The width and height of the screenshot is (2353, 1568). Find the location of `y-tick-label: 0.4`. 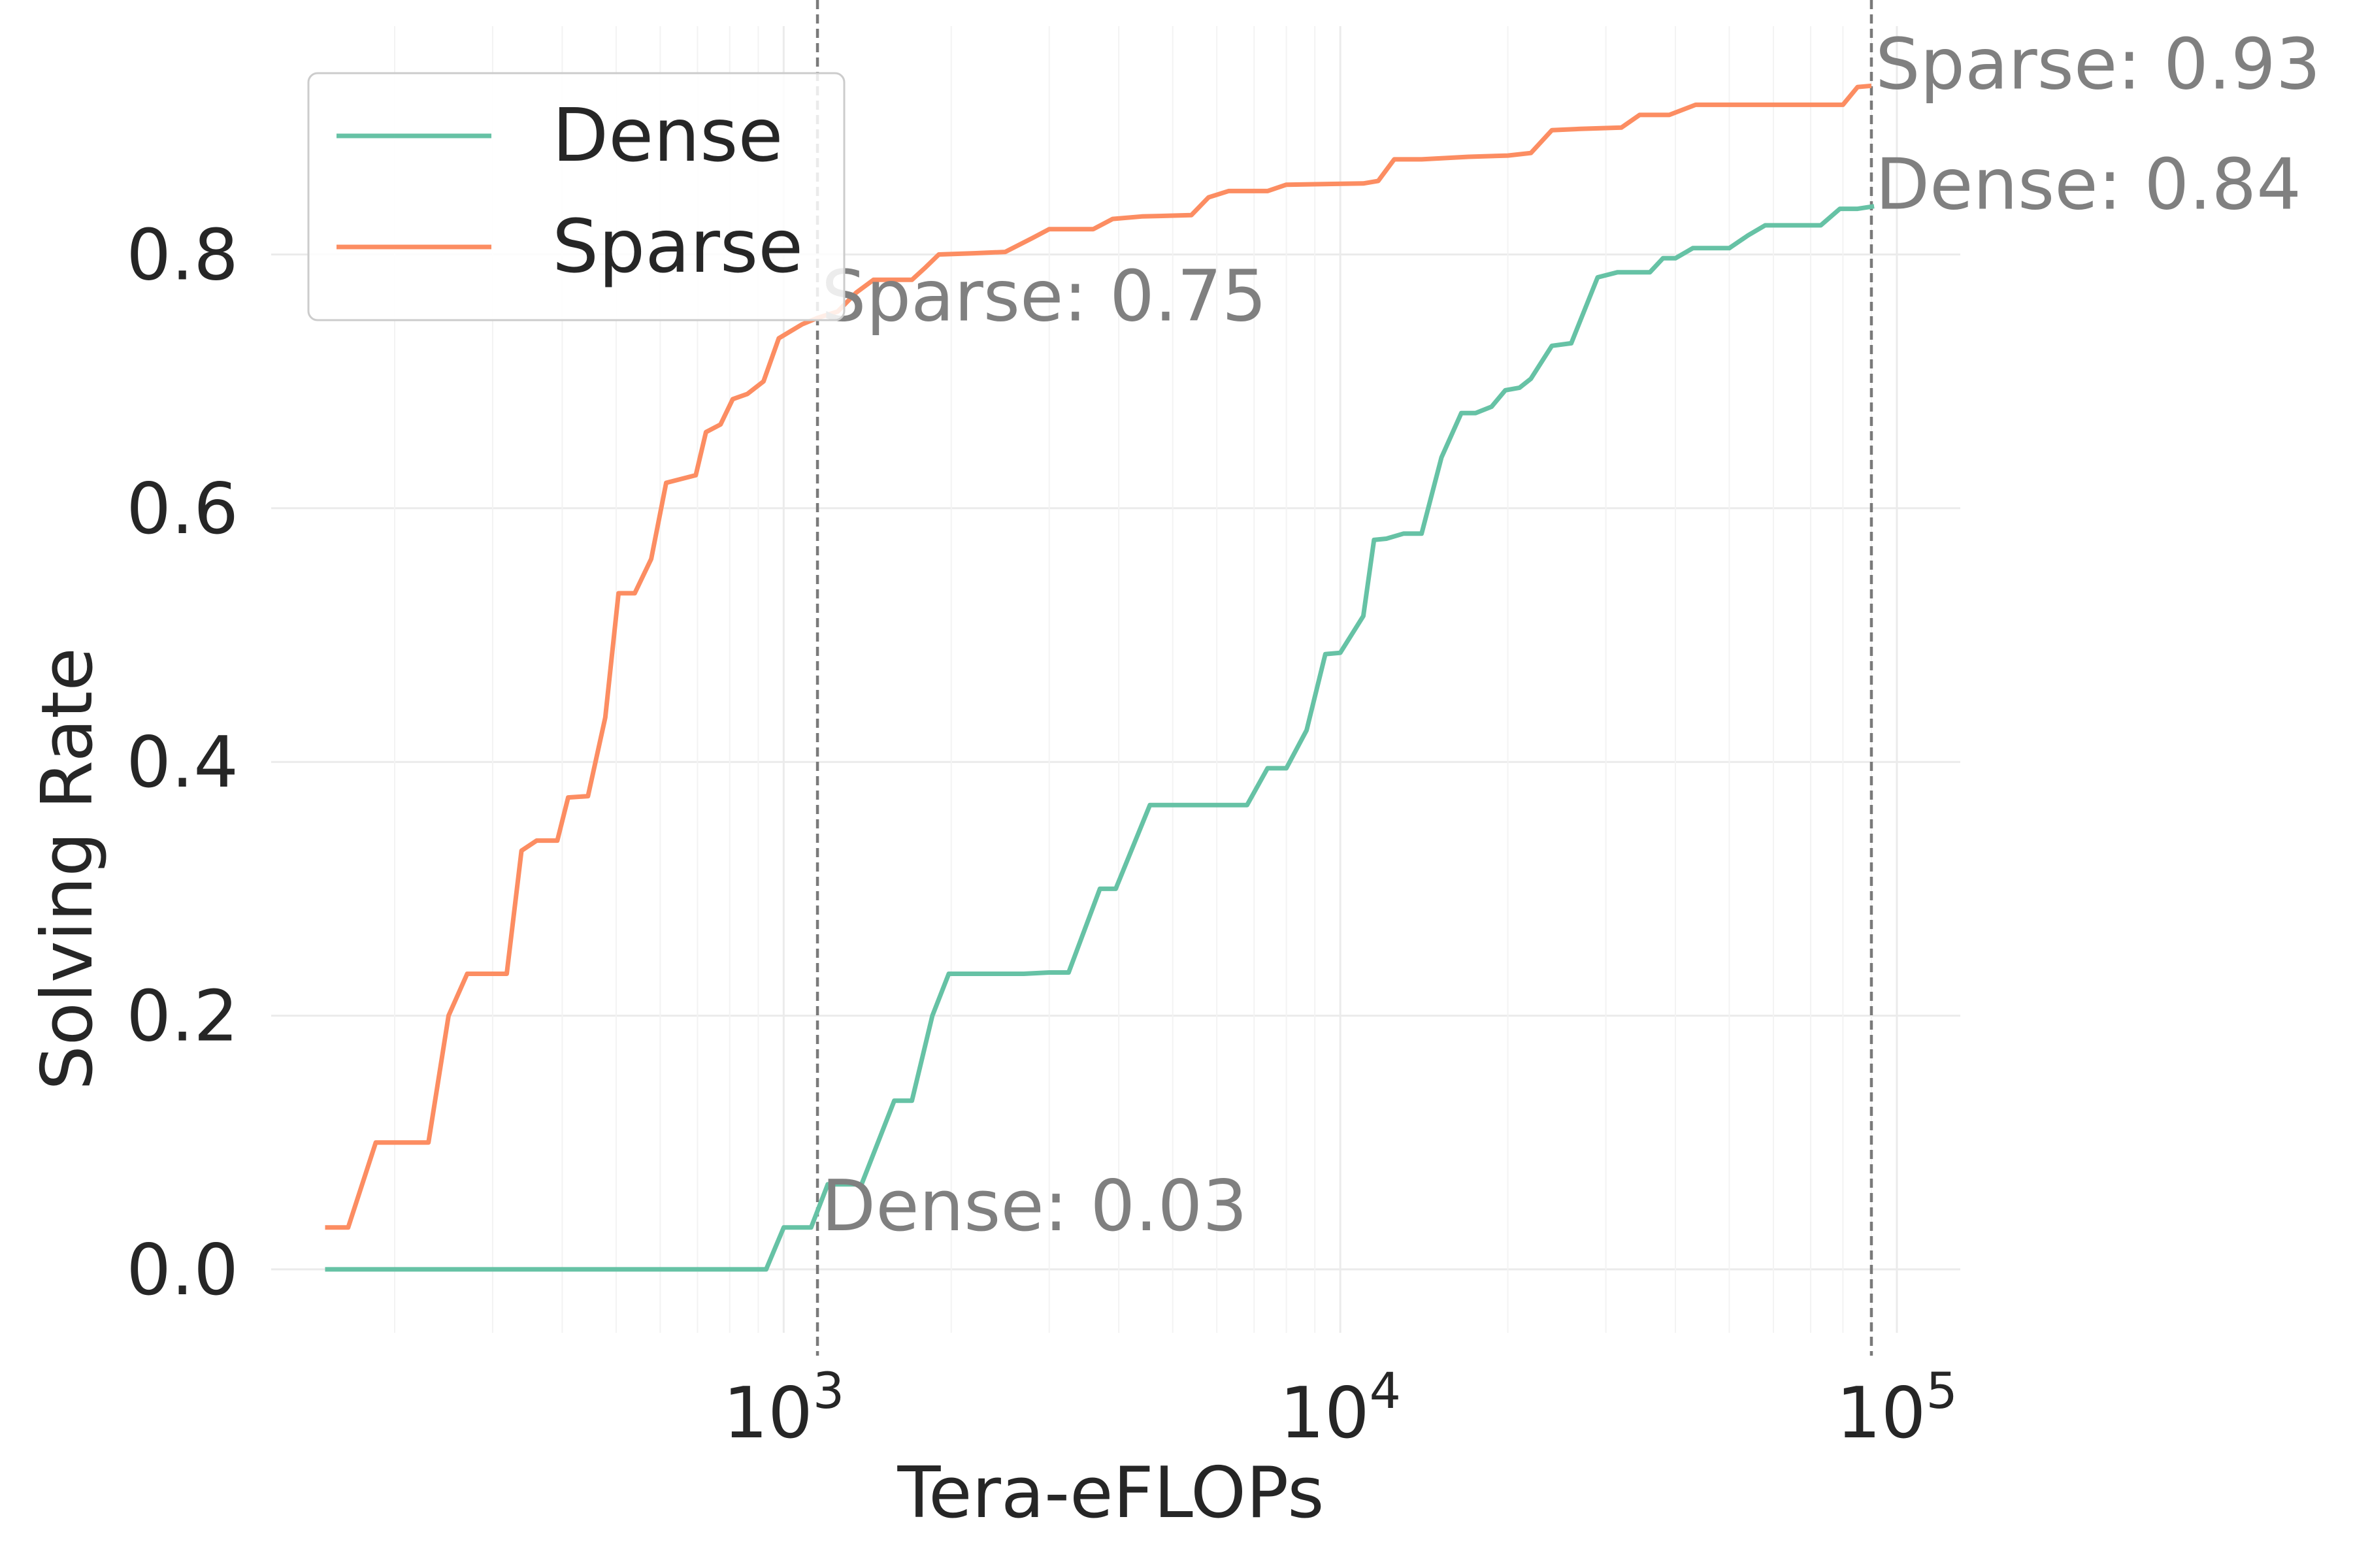

y-tick-label: 0.4 is located at coordinates (182, 763).